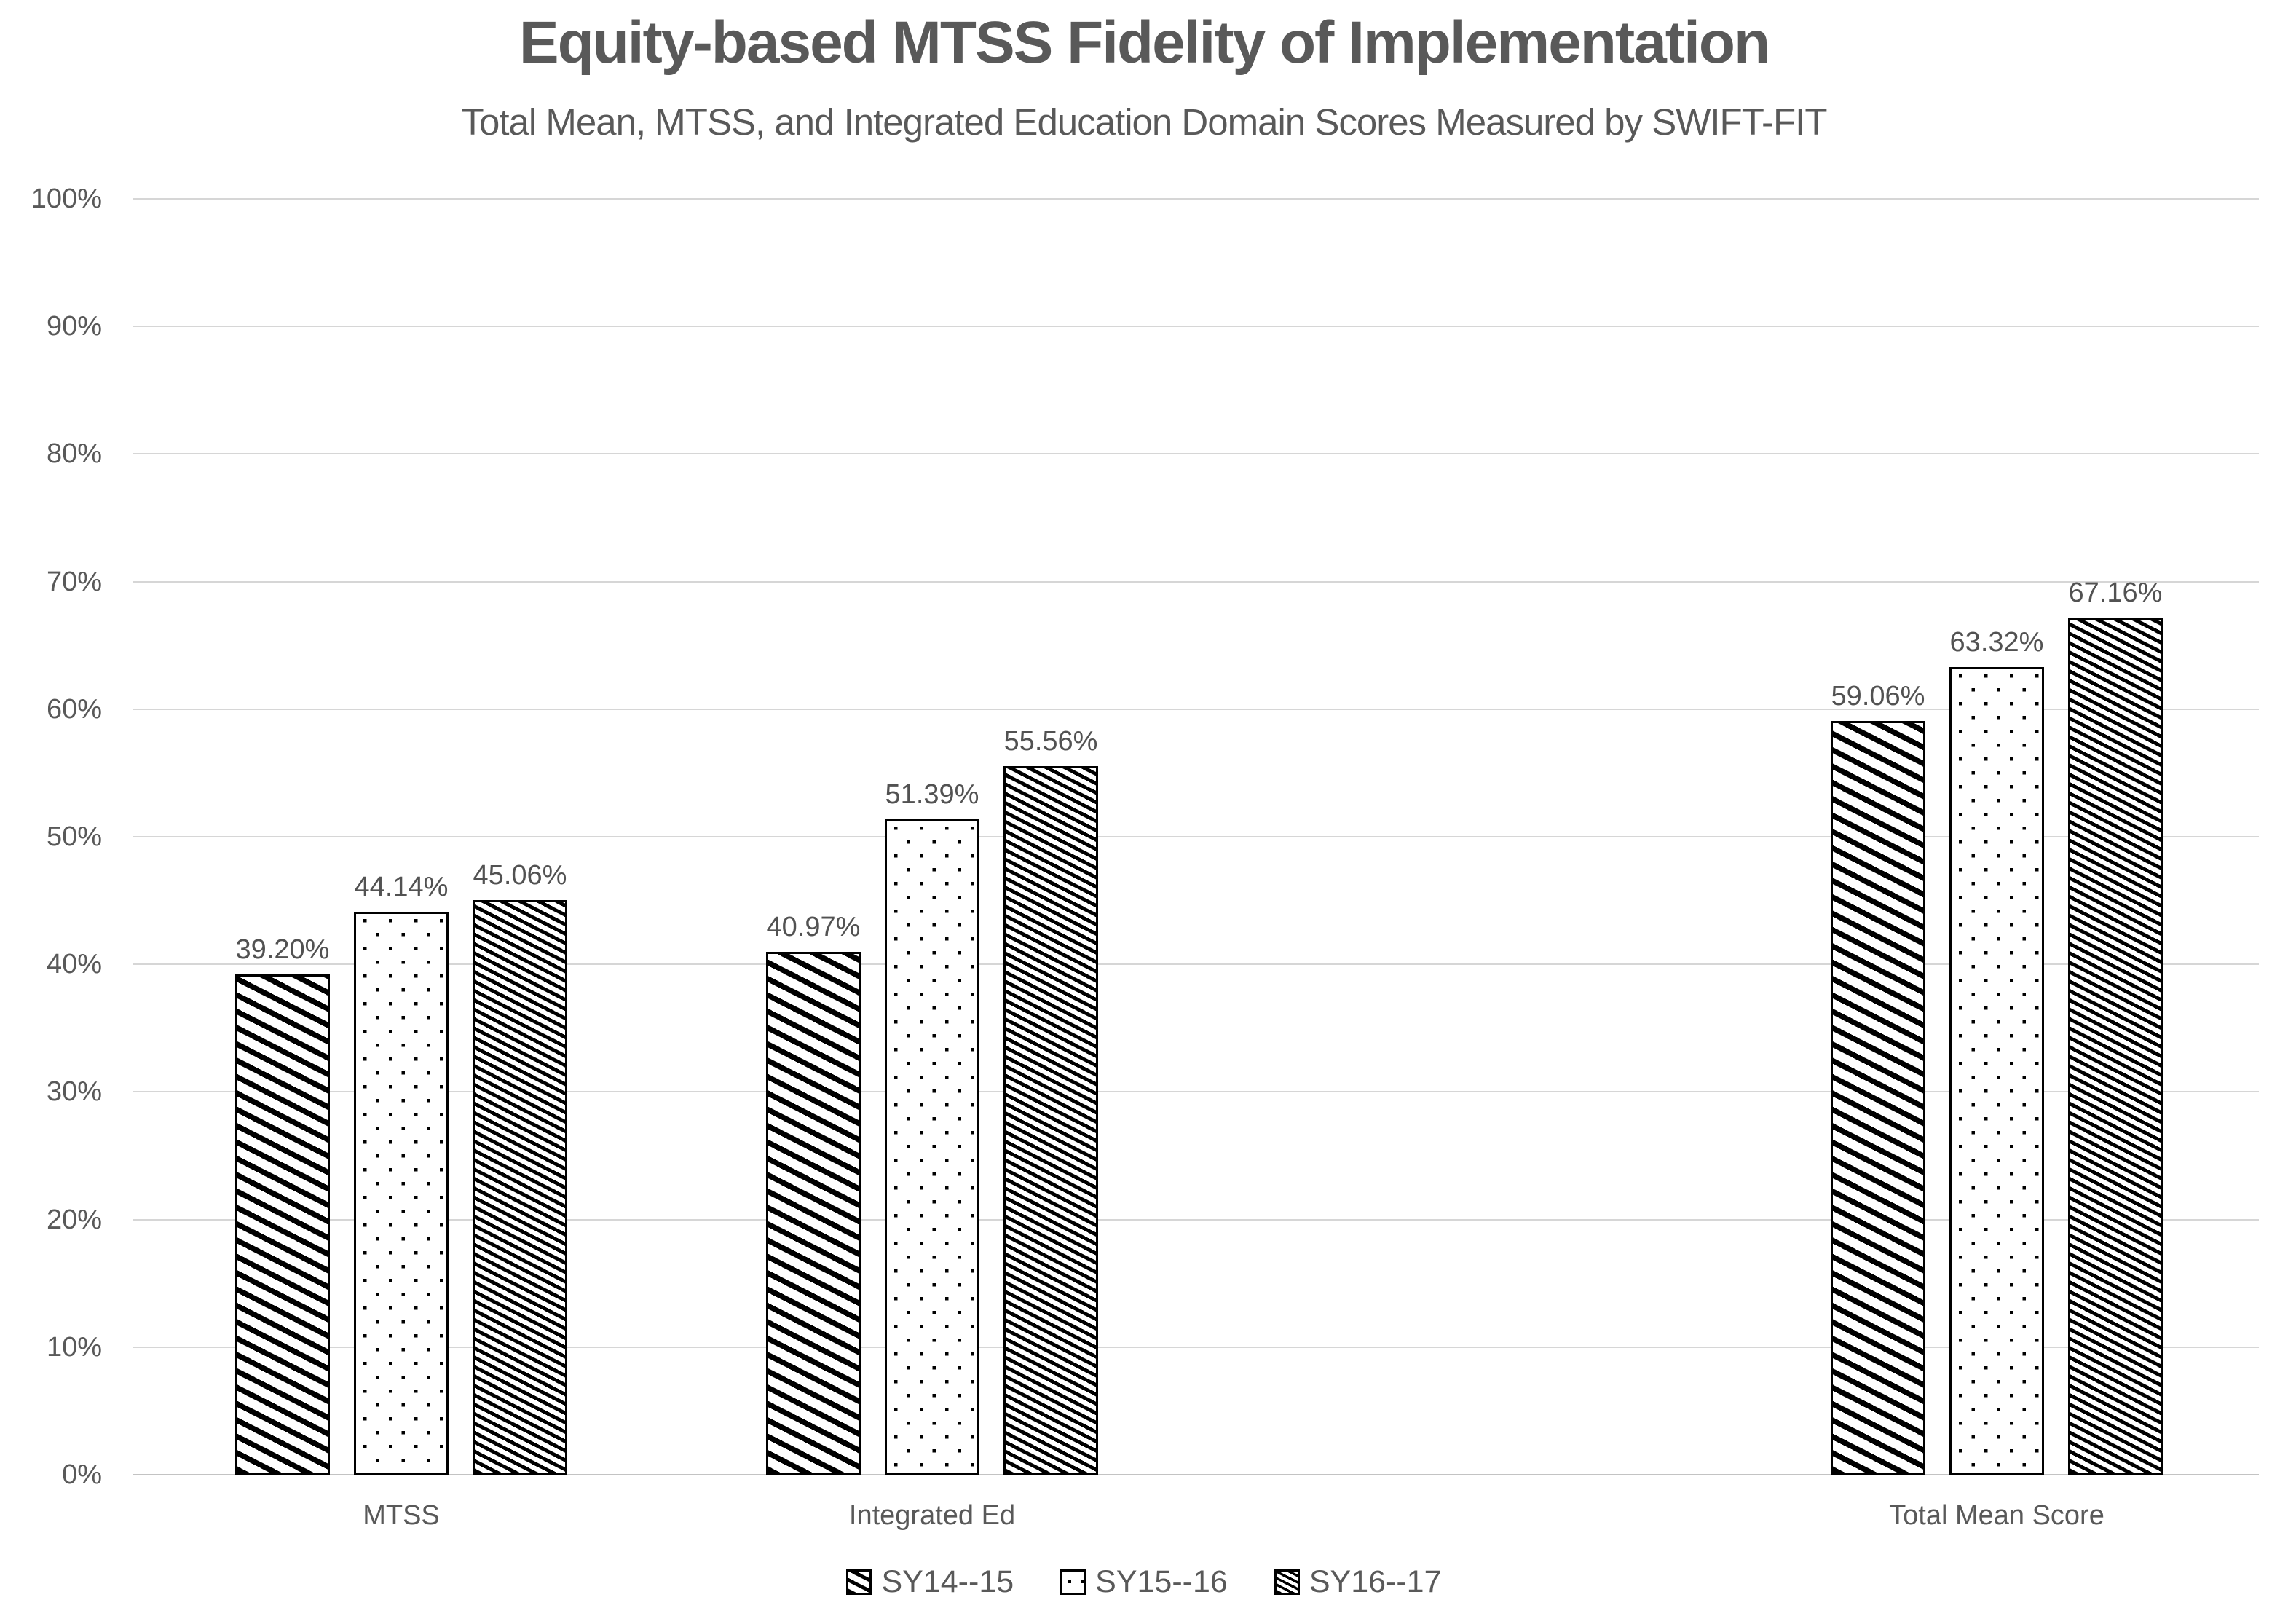 This screenshot has width=2288, height=1624. What do you see at coordinates (1161, 1581) in the screenshot?
I see `legend-label-sy15-16: SY15--16` at bounding box center [1161, 1581].